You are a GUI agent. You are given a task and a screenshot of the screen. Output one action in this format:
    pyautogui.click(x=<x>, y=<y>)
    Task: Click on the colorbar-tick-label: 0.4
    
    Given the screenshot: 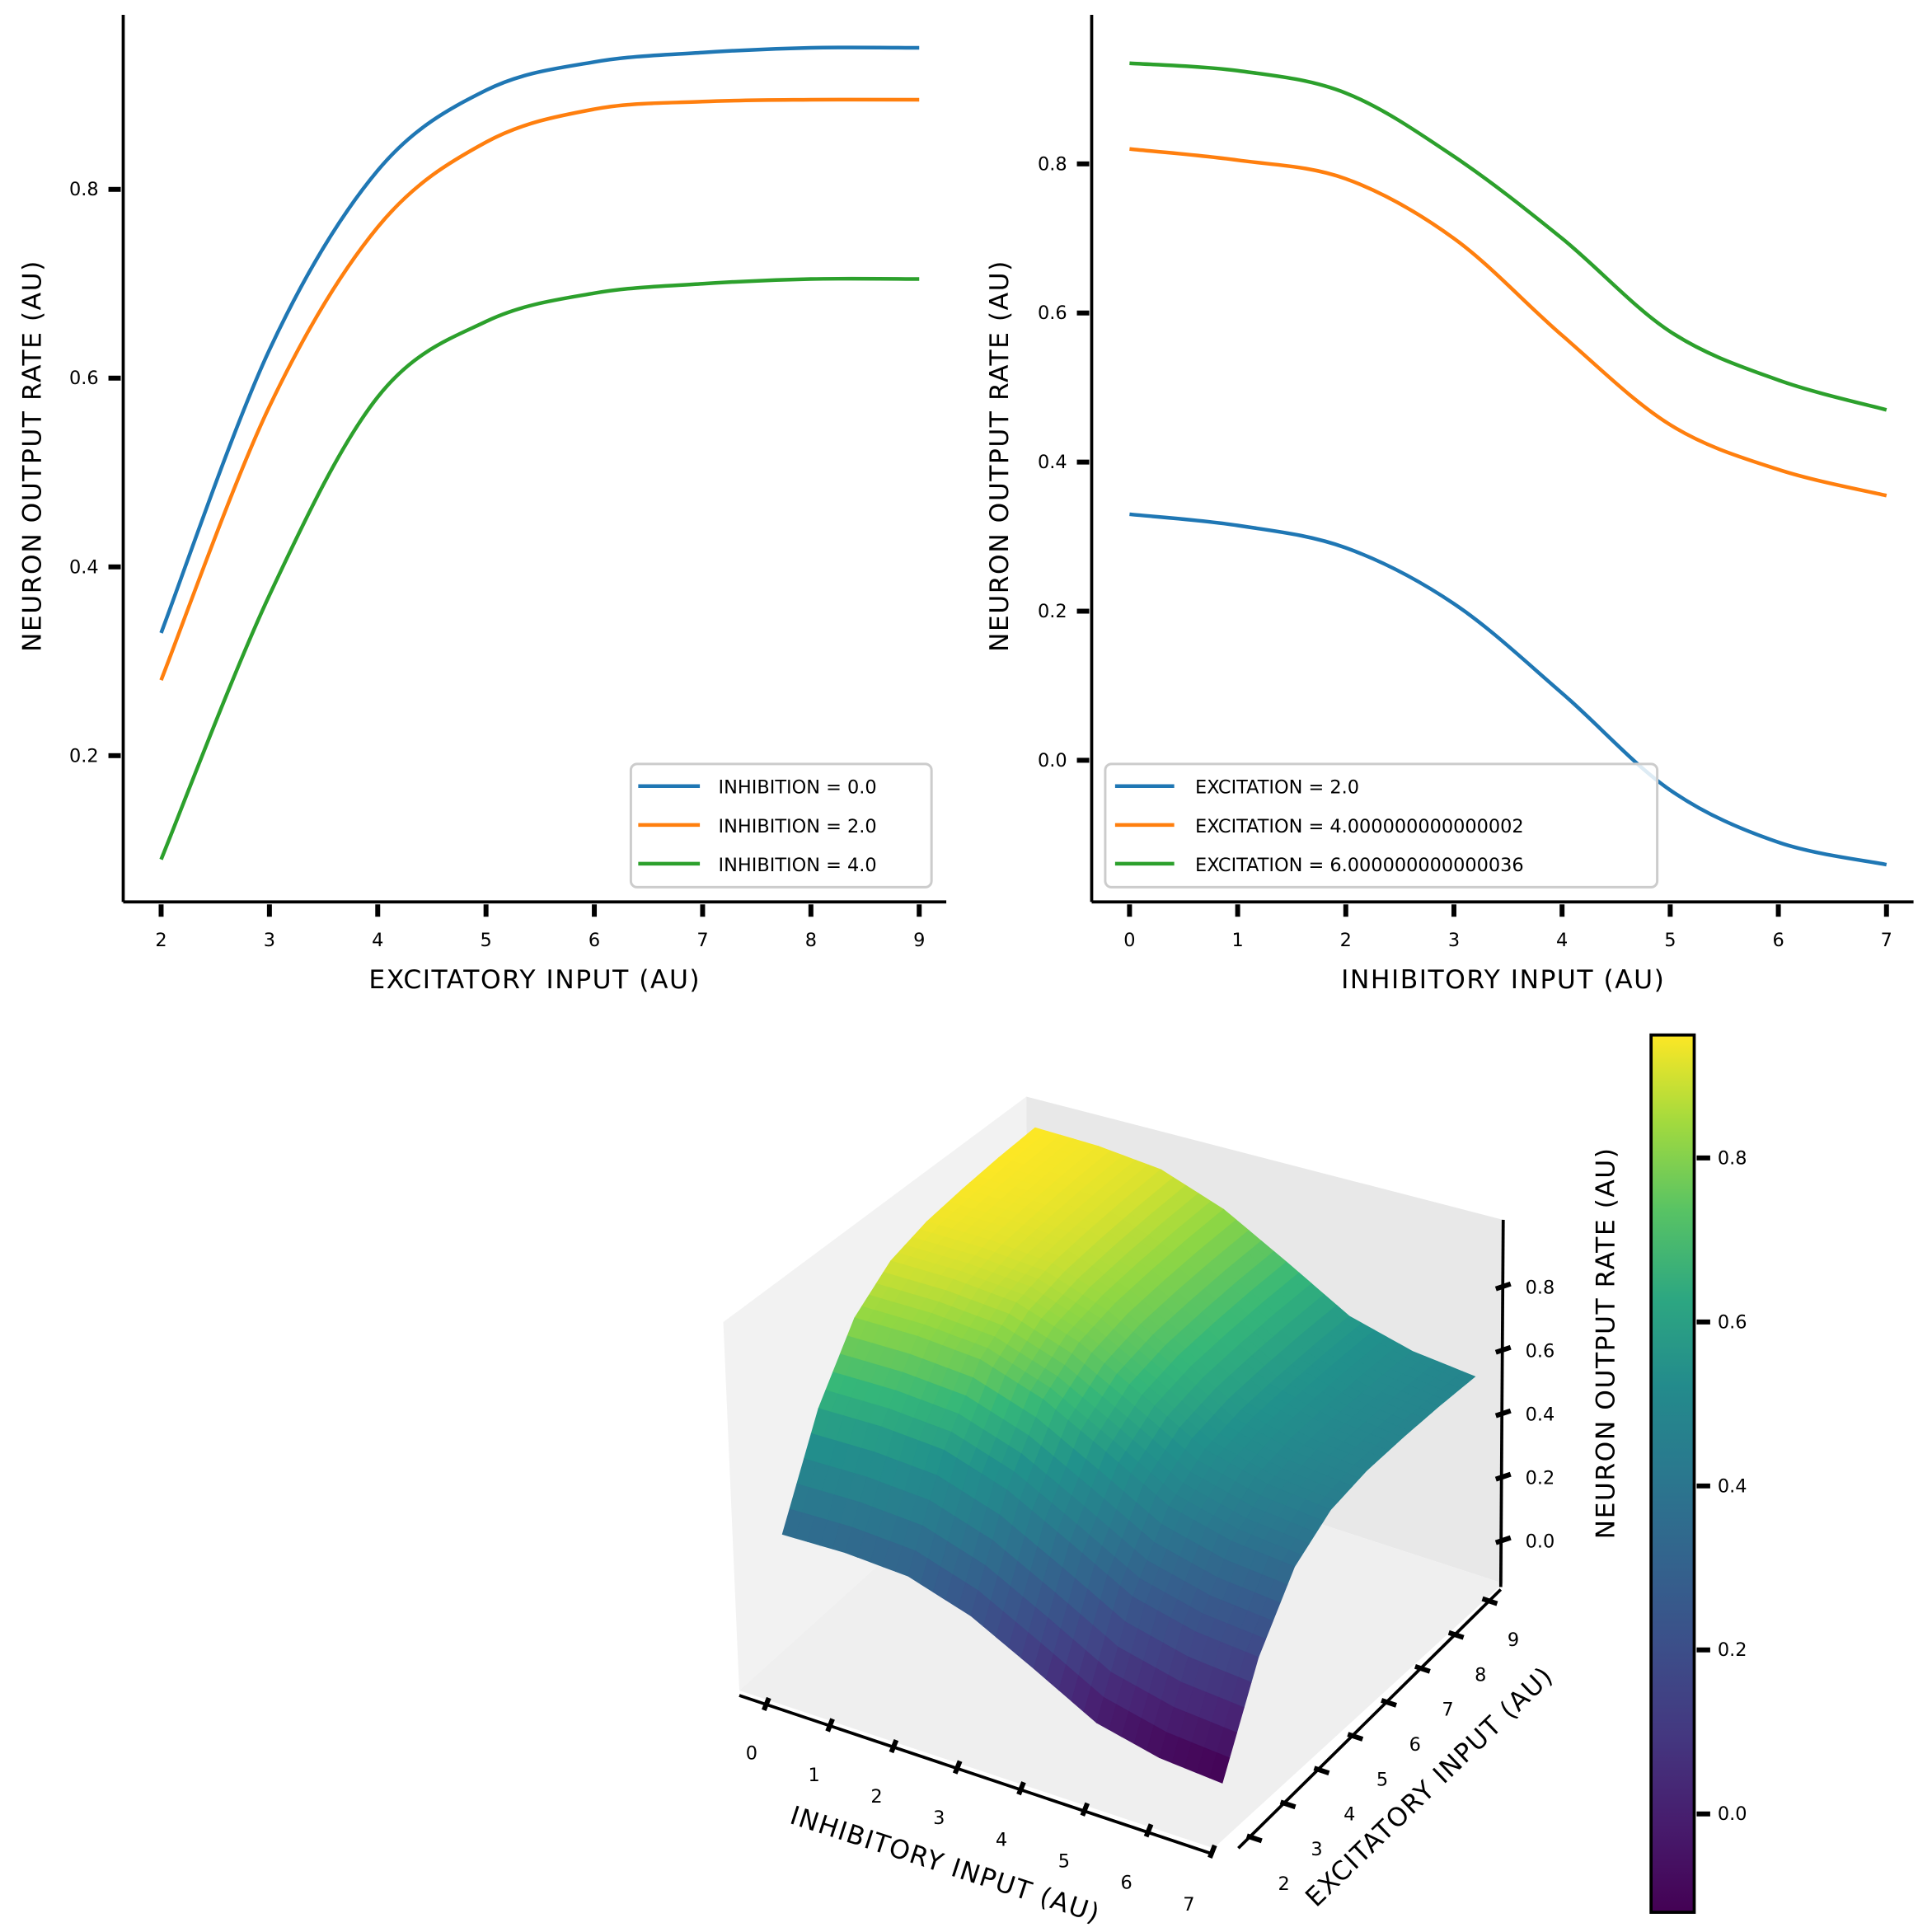 What is the action you would take?
    pyautogui.click(x=1733, y=1486)
    